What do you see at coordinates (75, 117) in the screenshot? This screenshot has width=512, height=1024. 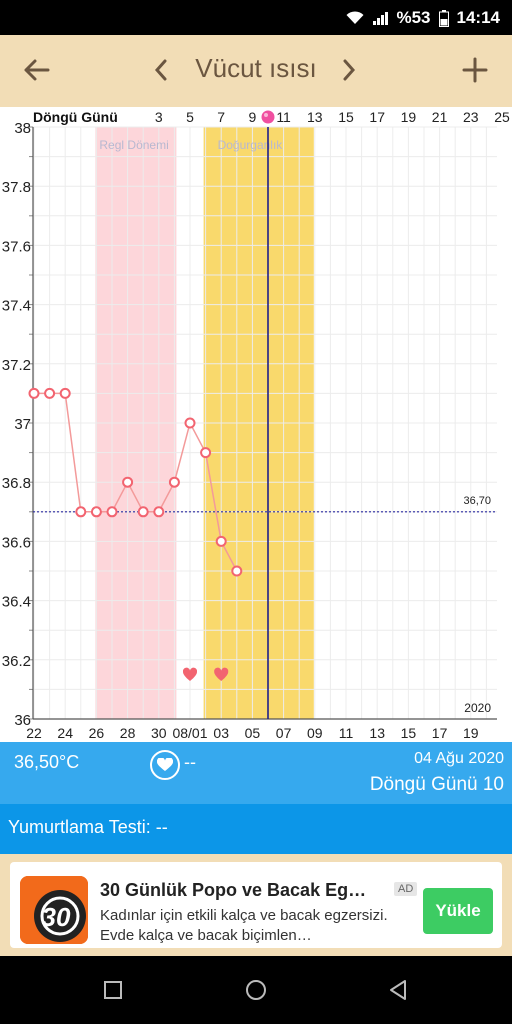 I see `cycle-day-header: Döngü Günü` at bounding box center [75, 117].